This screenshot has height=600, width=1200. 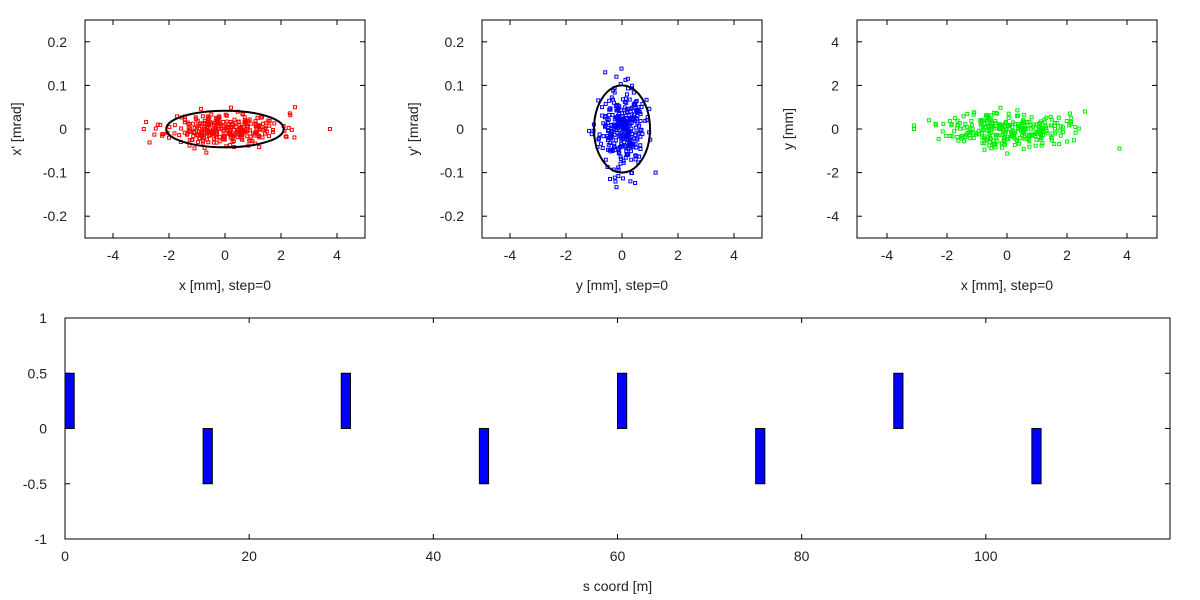 I want to click on y-tick-label: -2, so click(x=833, y=173).